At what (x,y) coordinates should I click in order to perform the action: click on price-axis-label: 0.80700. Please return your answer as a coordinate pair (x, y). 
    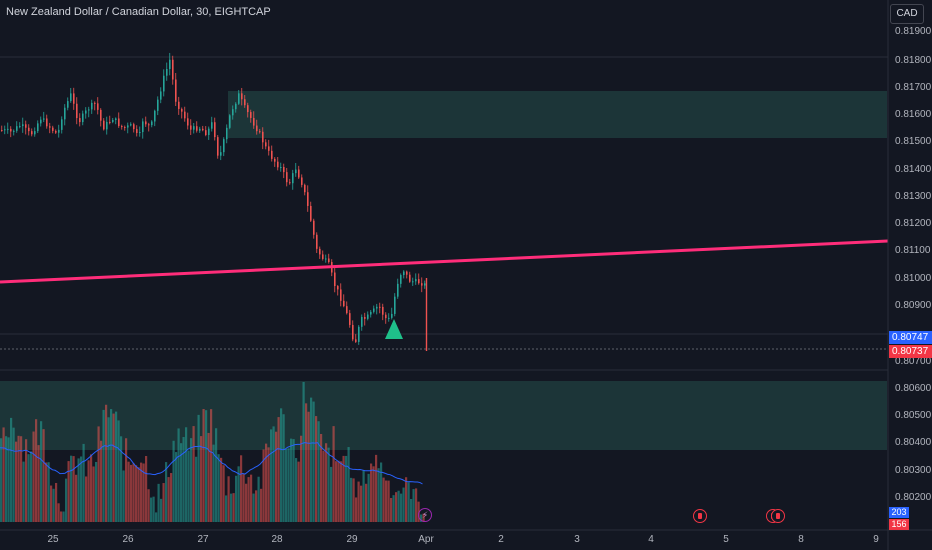
    Looking at the image, I should click on (913, 361).